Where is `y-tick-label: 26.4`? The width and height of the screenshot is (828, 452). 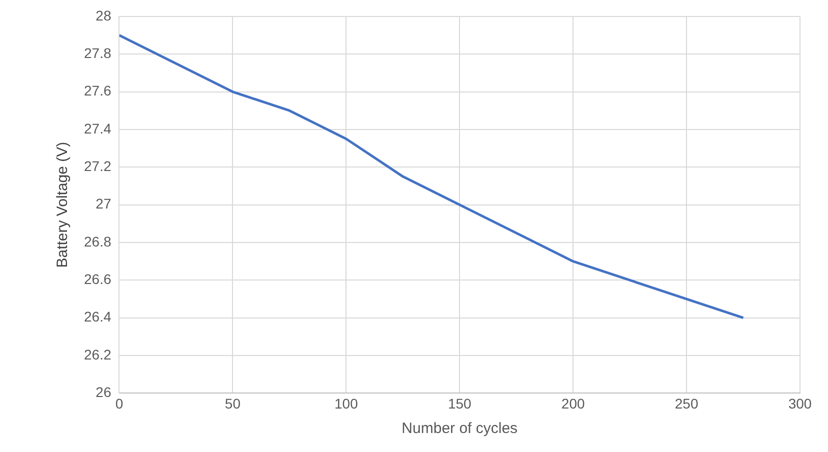
y-tick-label: 26.4 is located at coordinates (98, 316).